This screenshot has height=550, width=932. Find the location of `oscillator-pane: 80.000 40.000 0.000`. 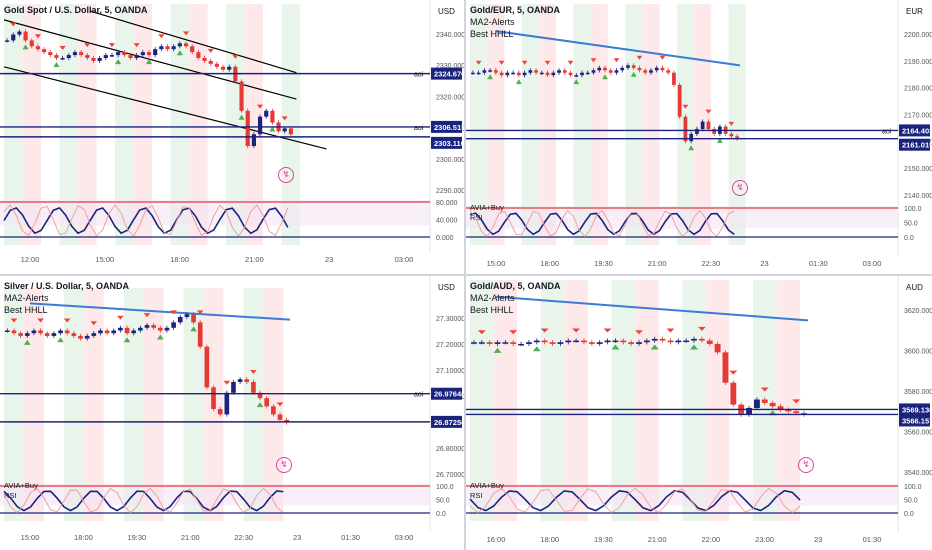

oscillator-pane: 80.000 40.000 0.000 is located at coordinates (229, 221).